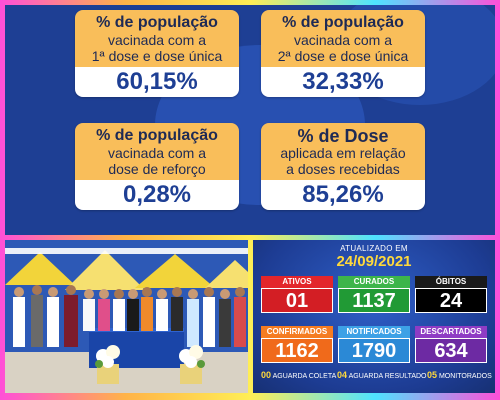 Image resolution: width=500 pixels, height=400 pixels. I want to click on card-line: 2ª dose e dose única, so click(343, 56).